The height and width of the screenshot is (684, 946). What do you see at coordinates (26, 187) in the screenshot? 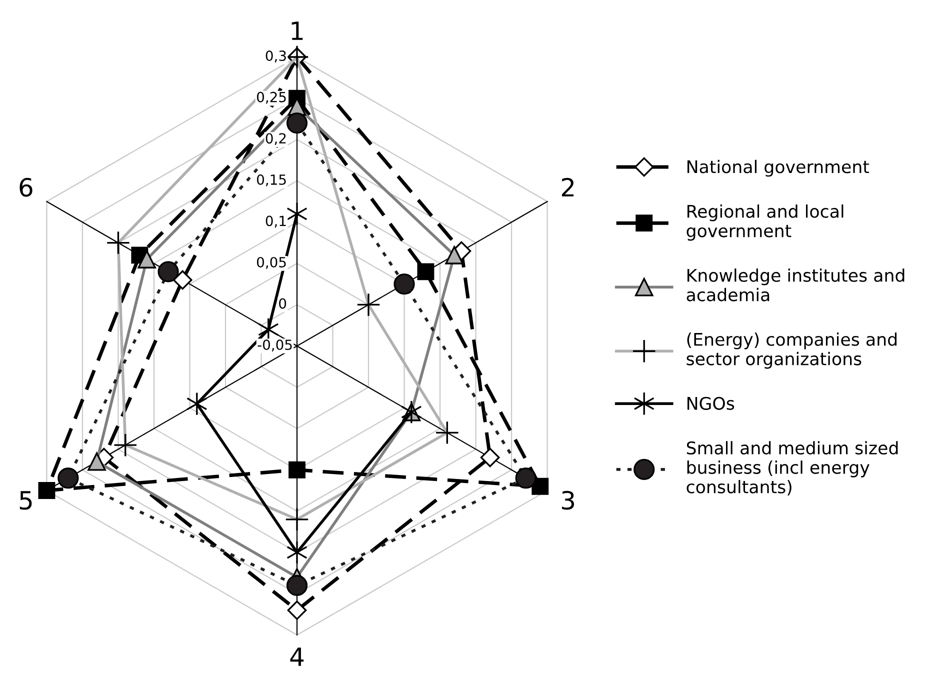
I see `spoke-label: 6` at bounding box center [26, 187].